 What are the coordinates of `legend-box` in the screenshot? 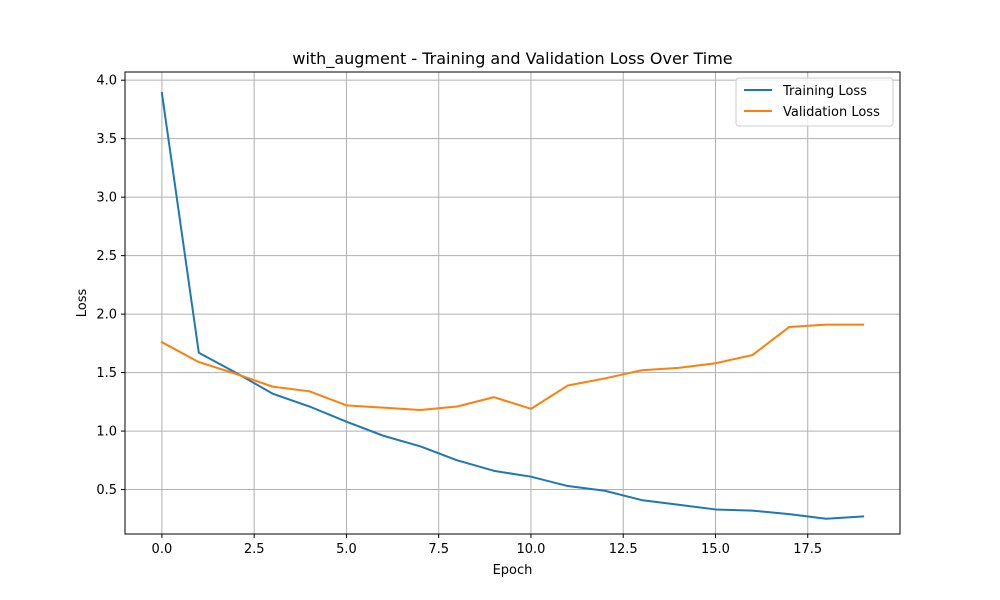 It's located at (814, 102).